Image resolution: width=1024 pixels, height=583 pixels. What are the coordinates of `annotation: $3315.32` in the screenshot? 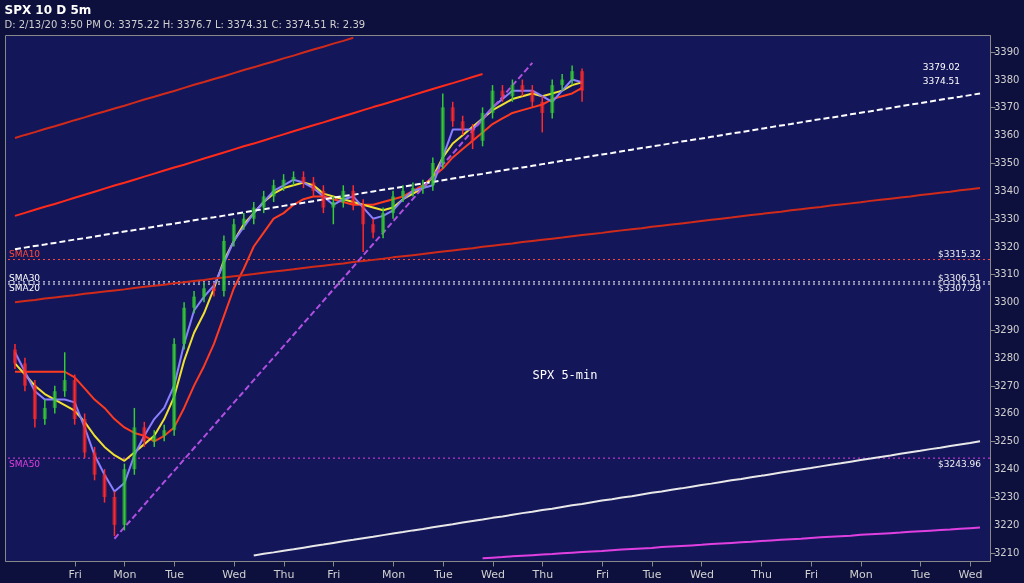 It's located at (959, 253).